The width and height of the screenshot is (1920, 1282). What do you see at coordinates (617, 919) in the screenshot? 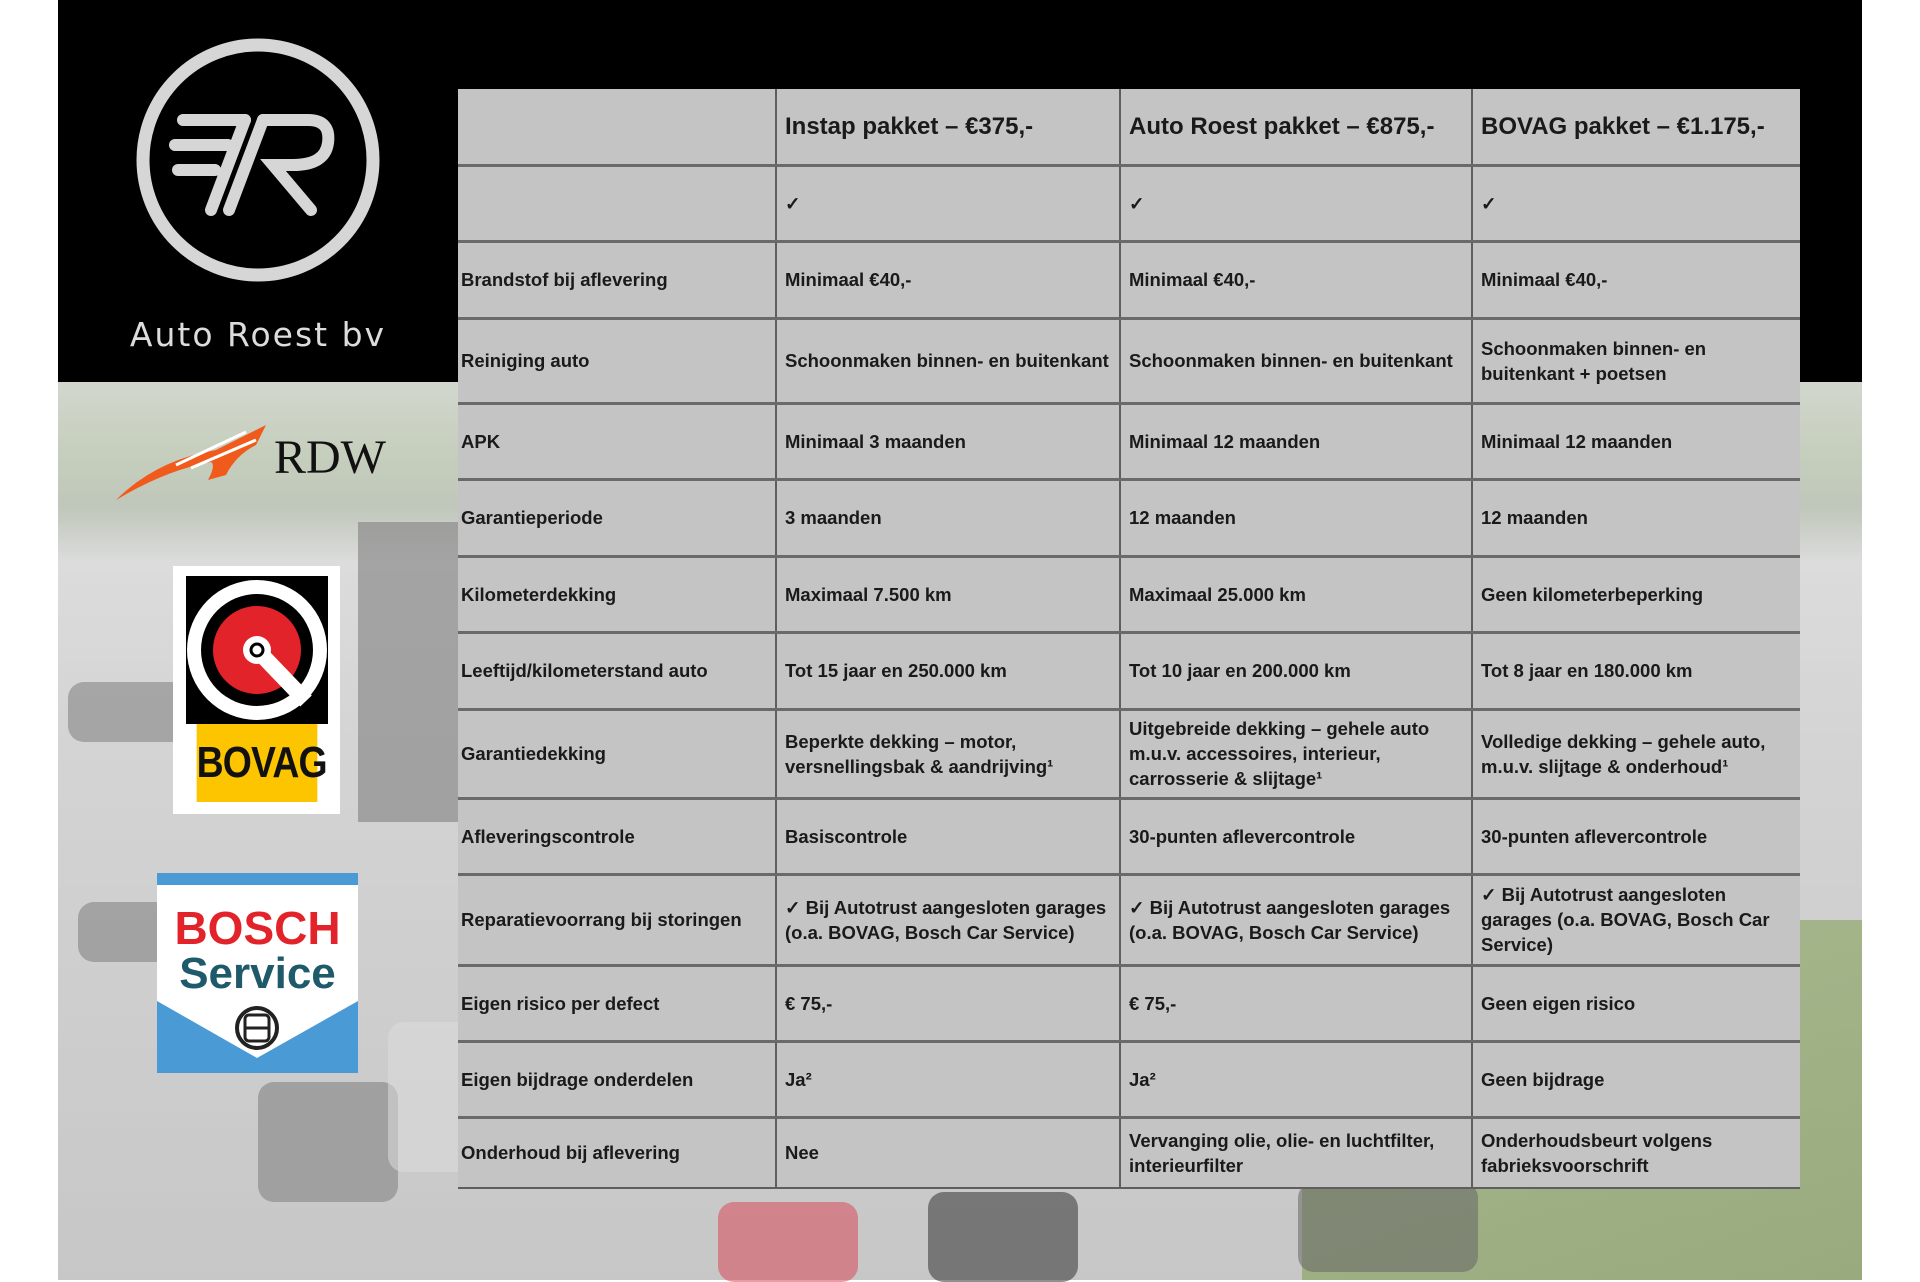
I see `row-label: Reparatievoorrang bij storingen` at bounding box center [617, 919].